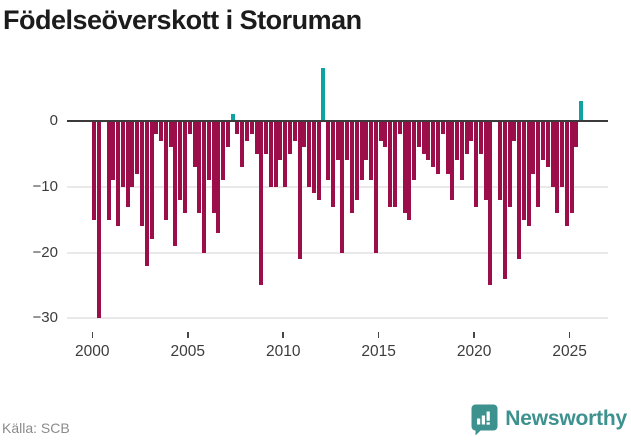 This screenshot has width=631, height=440. Describe the element at coordinates (569, 351) in the screenshot. I see `x-axis-label: 2025` at that location.